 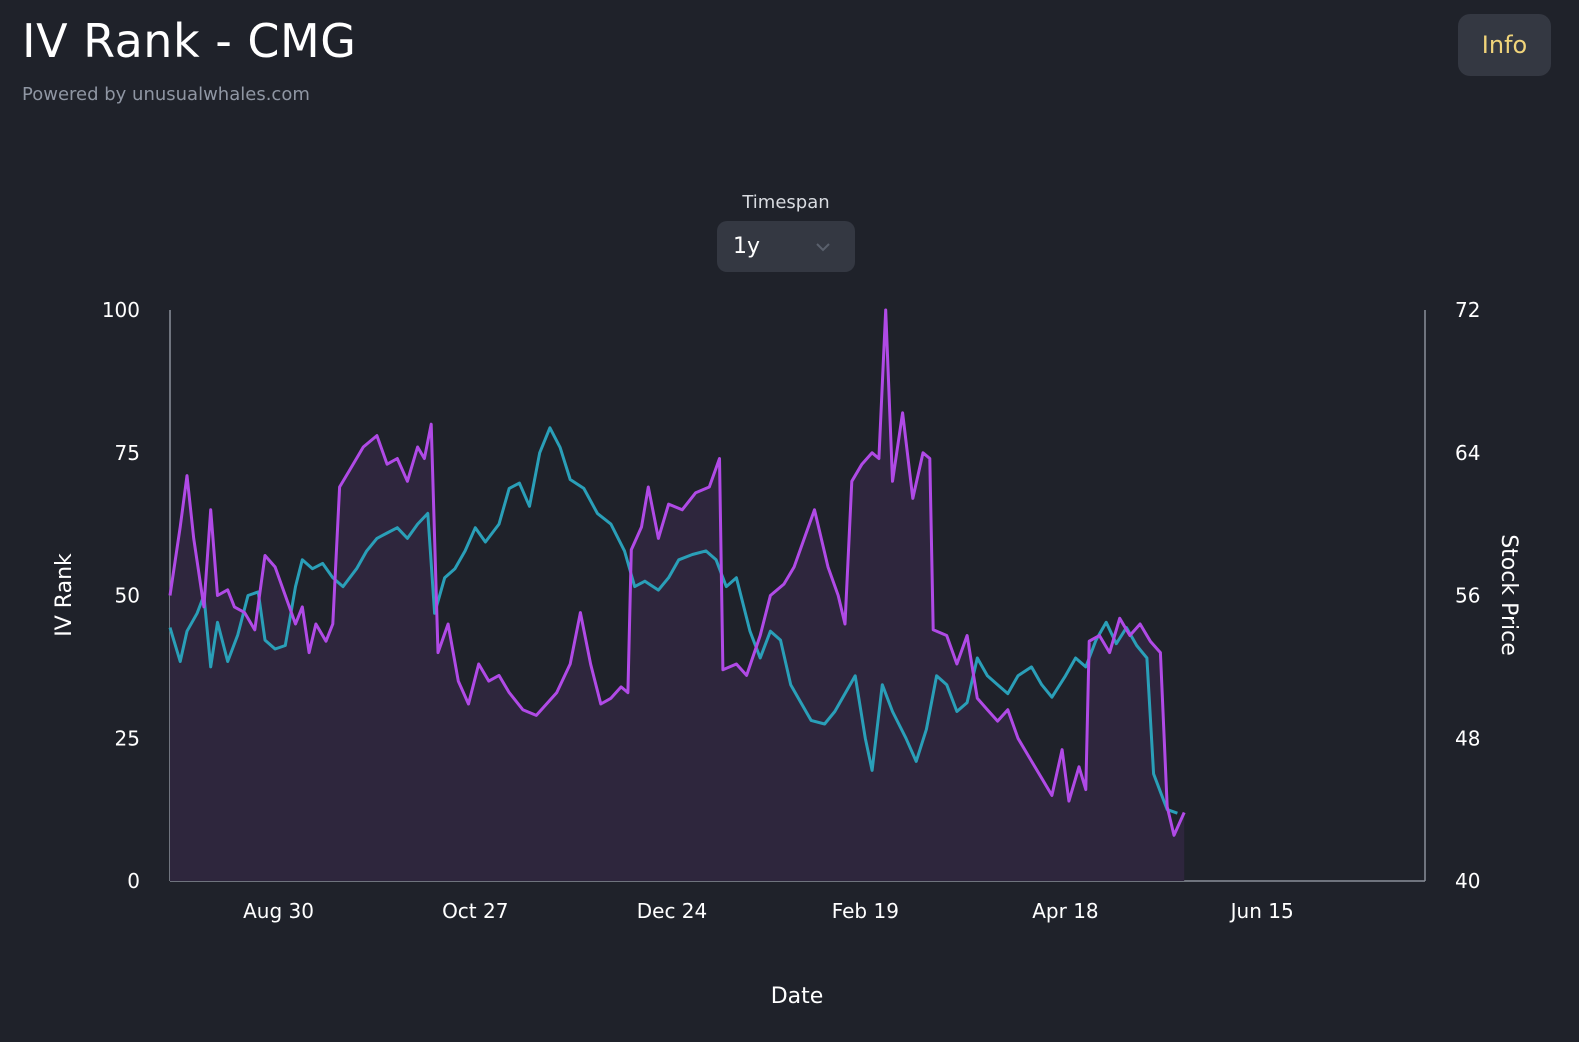 I want to click on y-axis-label-left: IV Rank, so click(x=64, y=595).